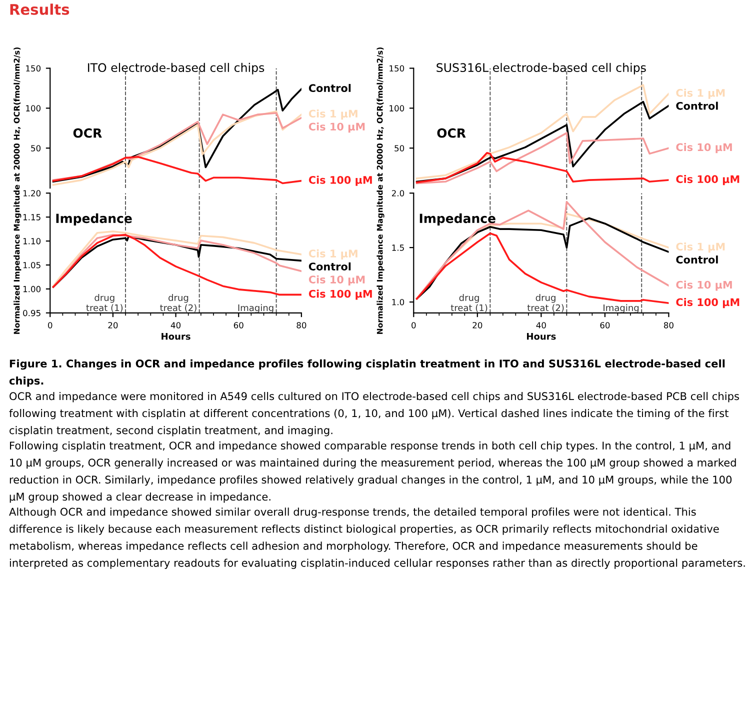 The width and height of the screenshot is (748, 726). Describe the element at coordinates (31, 217) in the screenshot. I see `y-tick-label: 1.15` at that location.